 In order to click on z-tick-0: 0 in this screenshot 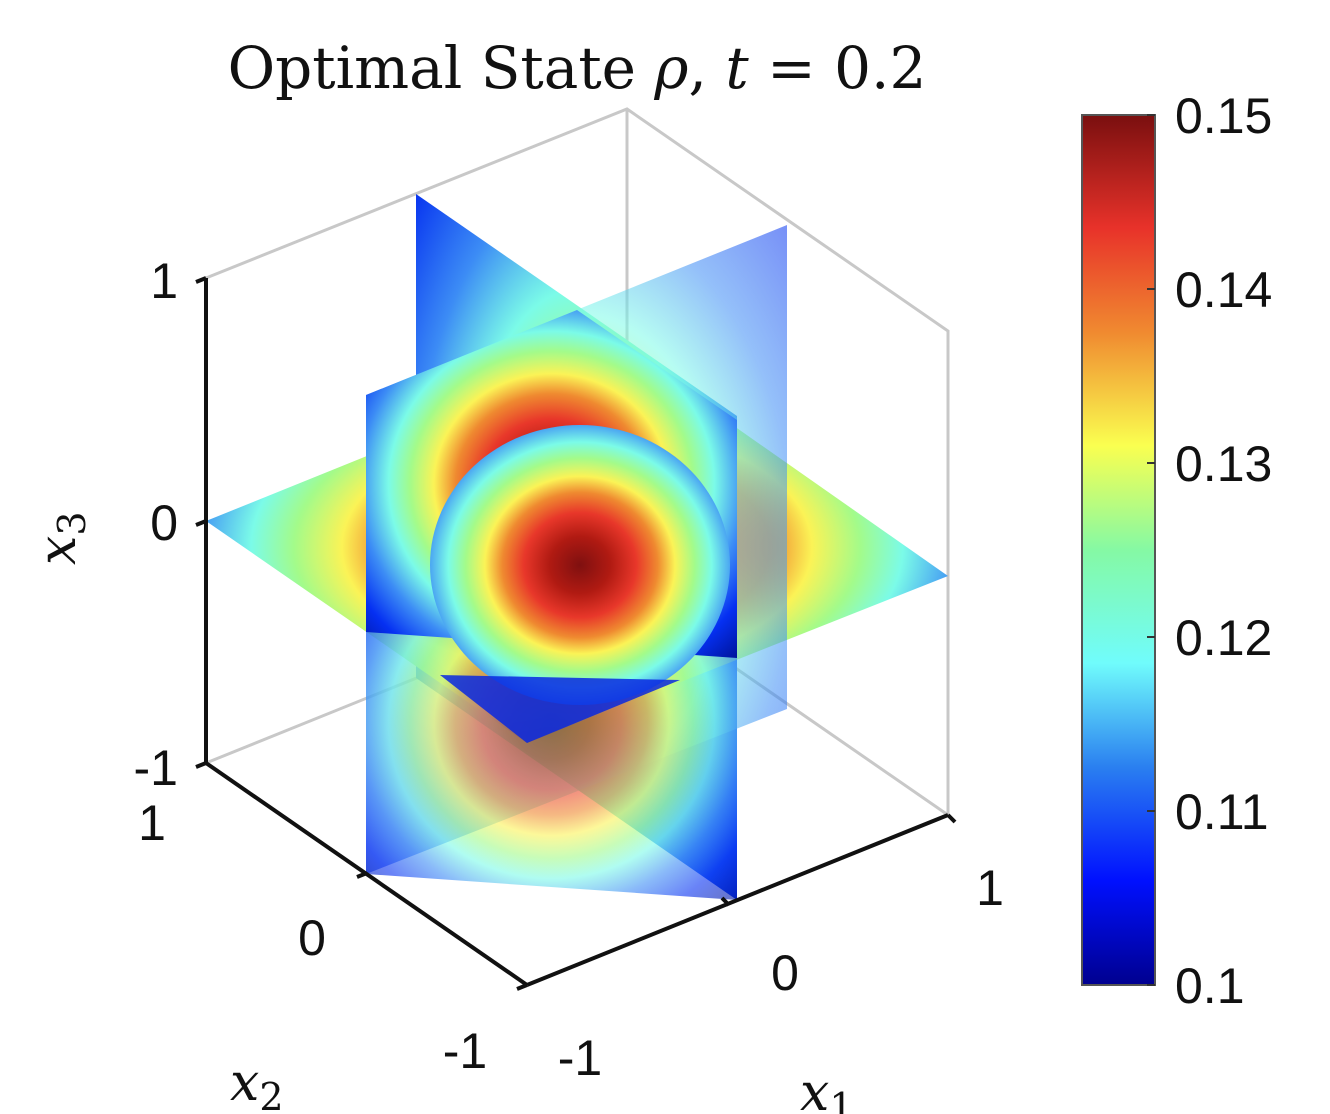, I will do `click(164, 523)`.